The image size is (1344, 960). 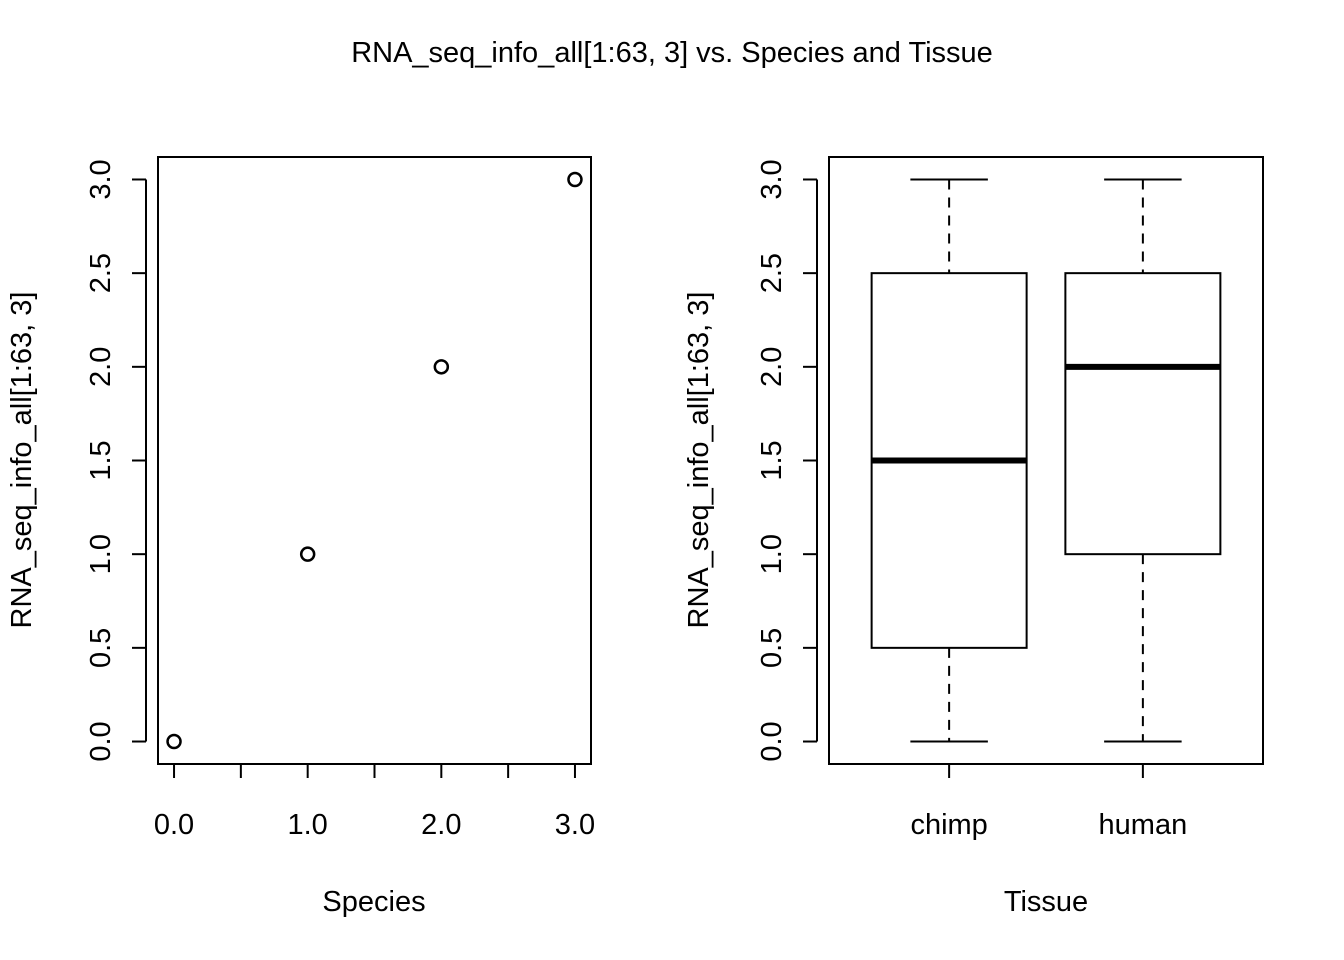 What do you see at coordinates (1143, 825) in the screenshot?
I see `x-tick-label: human` at bounding box center [1143, 825].